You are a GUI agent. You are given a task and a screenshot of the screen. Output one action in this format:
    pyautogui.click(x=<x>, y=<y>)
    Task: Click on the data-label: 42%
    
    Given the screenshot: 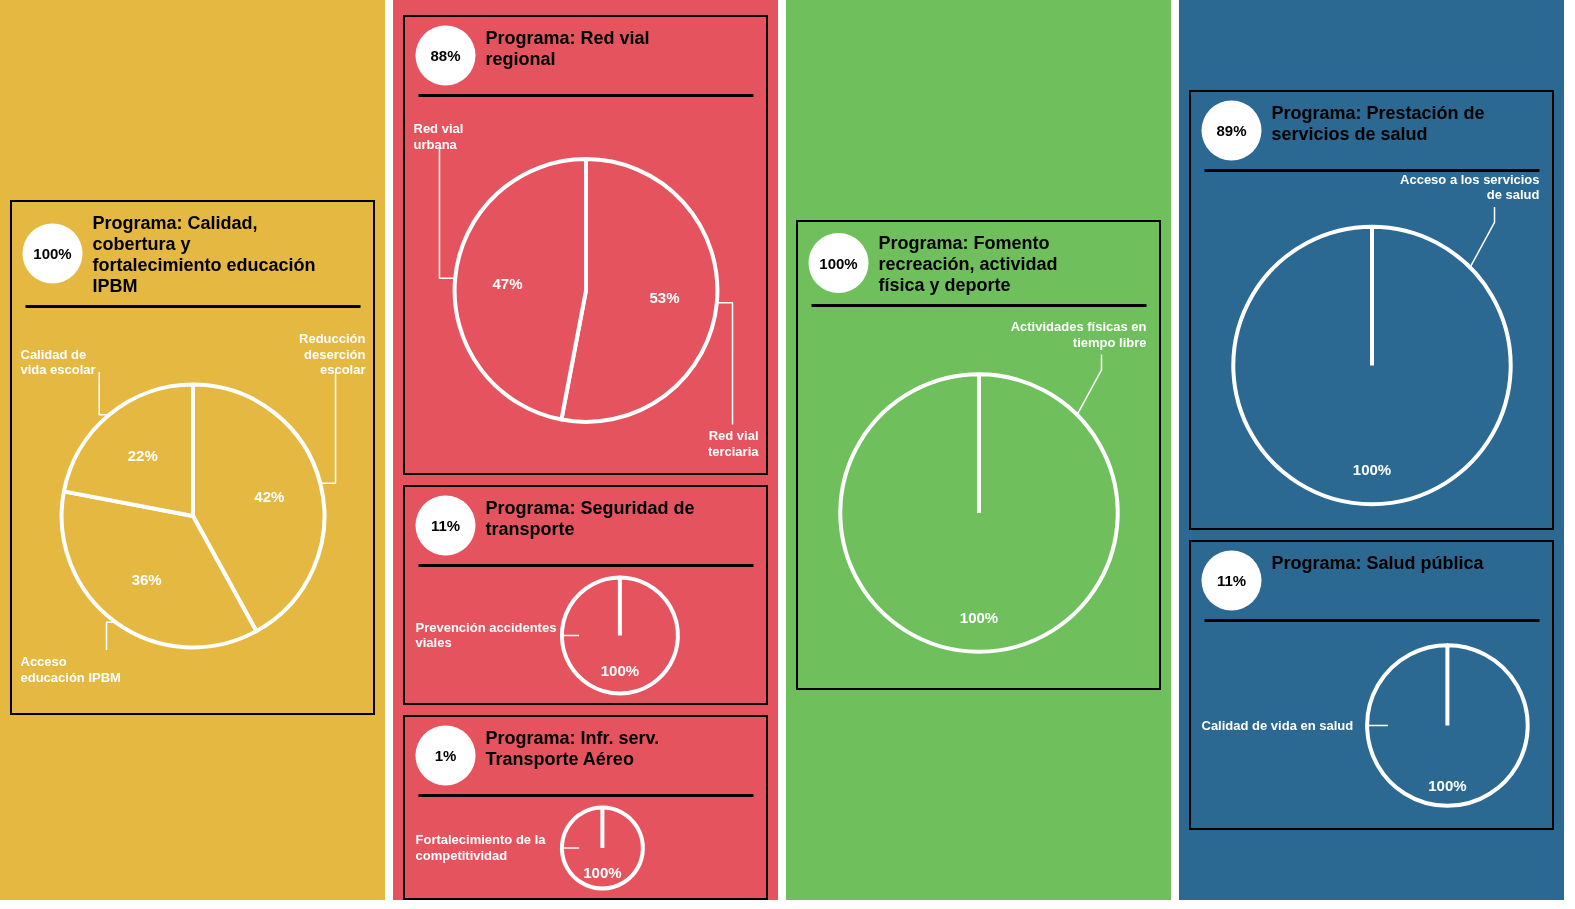 What is the action you would take?
    pyautogui.click(x=269, y=496)
    